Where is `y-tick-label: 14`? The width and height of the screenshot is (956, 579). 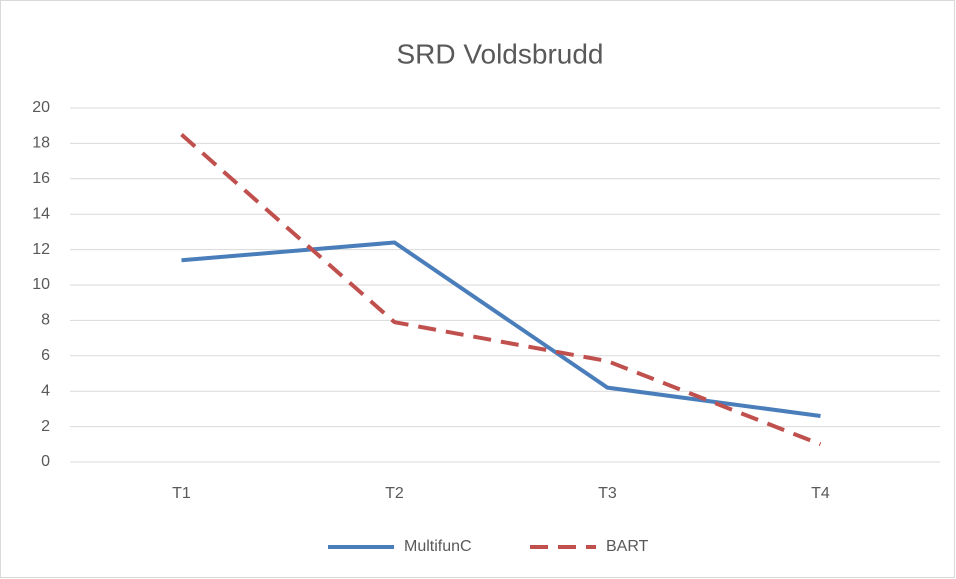
y-tick-label: 14 is located at coordinates (41, 213).